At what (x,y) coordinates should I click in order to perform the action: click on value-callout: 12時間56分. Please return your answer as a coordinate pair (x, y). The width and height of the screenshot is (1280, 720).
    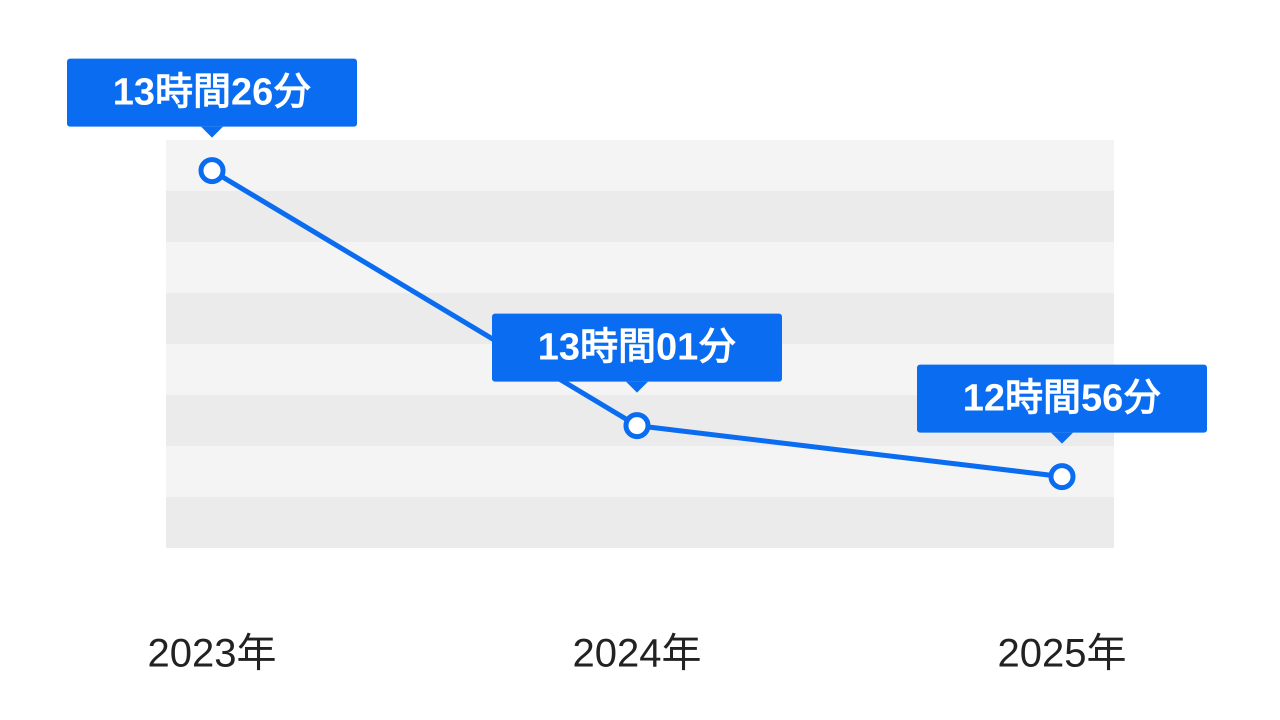
    Looking at the image, I should click on (1062, 404).